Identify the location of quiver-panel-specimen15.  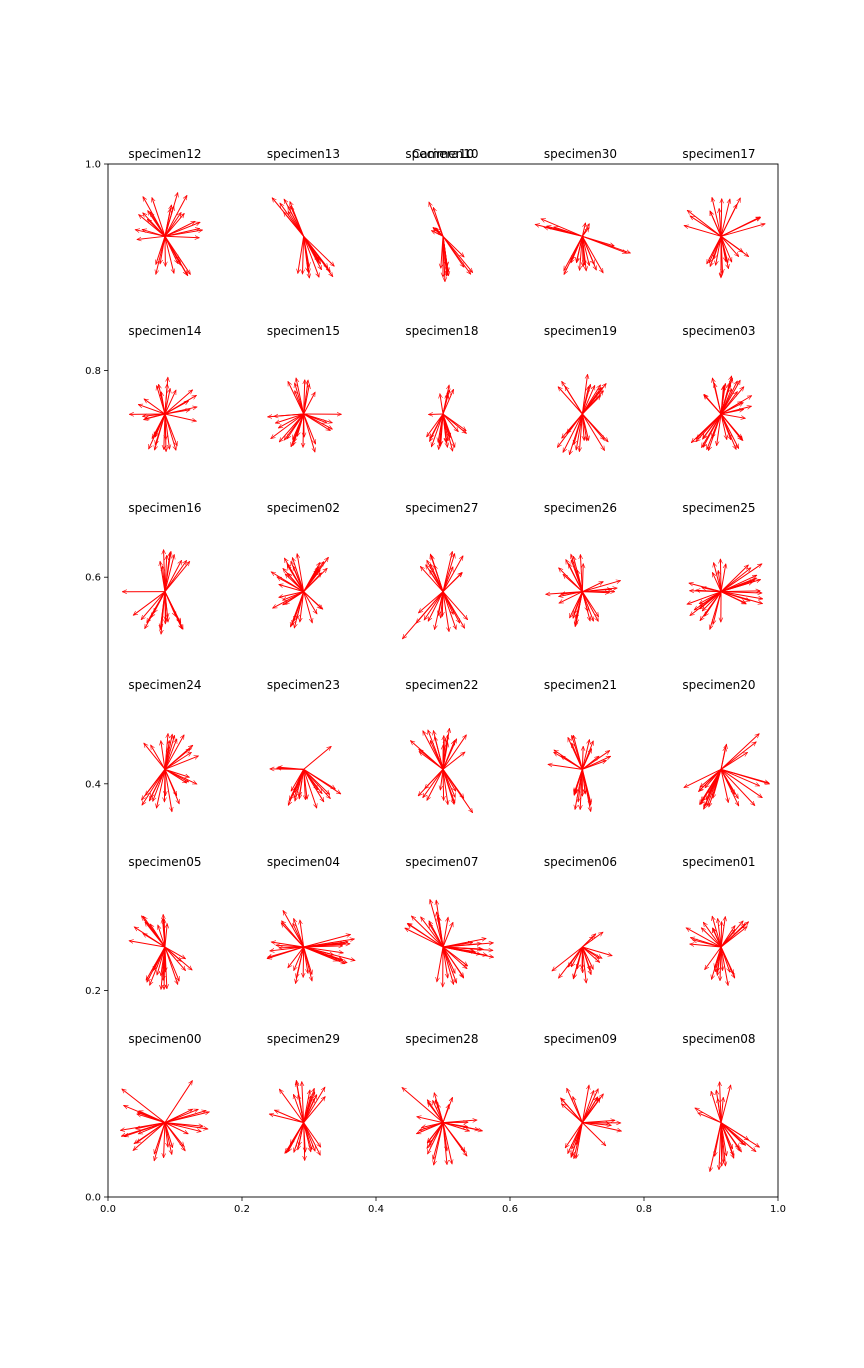
(305, 415).